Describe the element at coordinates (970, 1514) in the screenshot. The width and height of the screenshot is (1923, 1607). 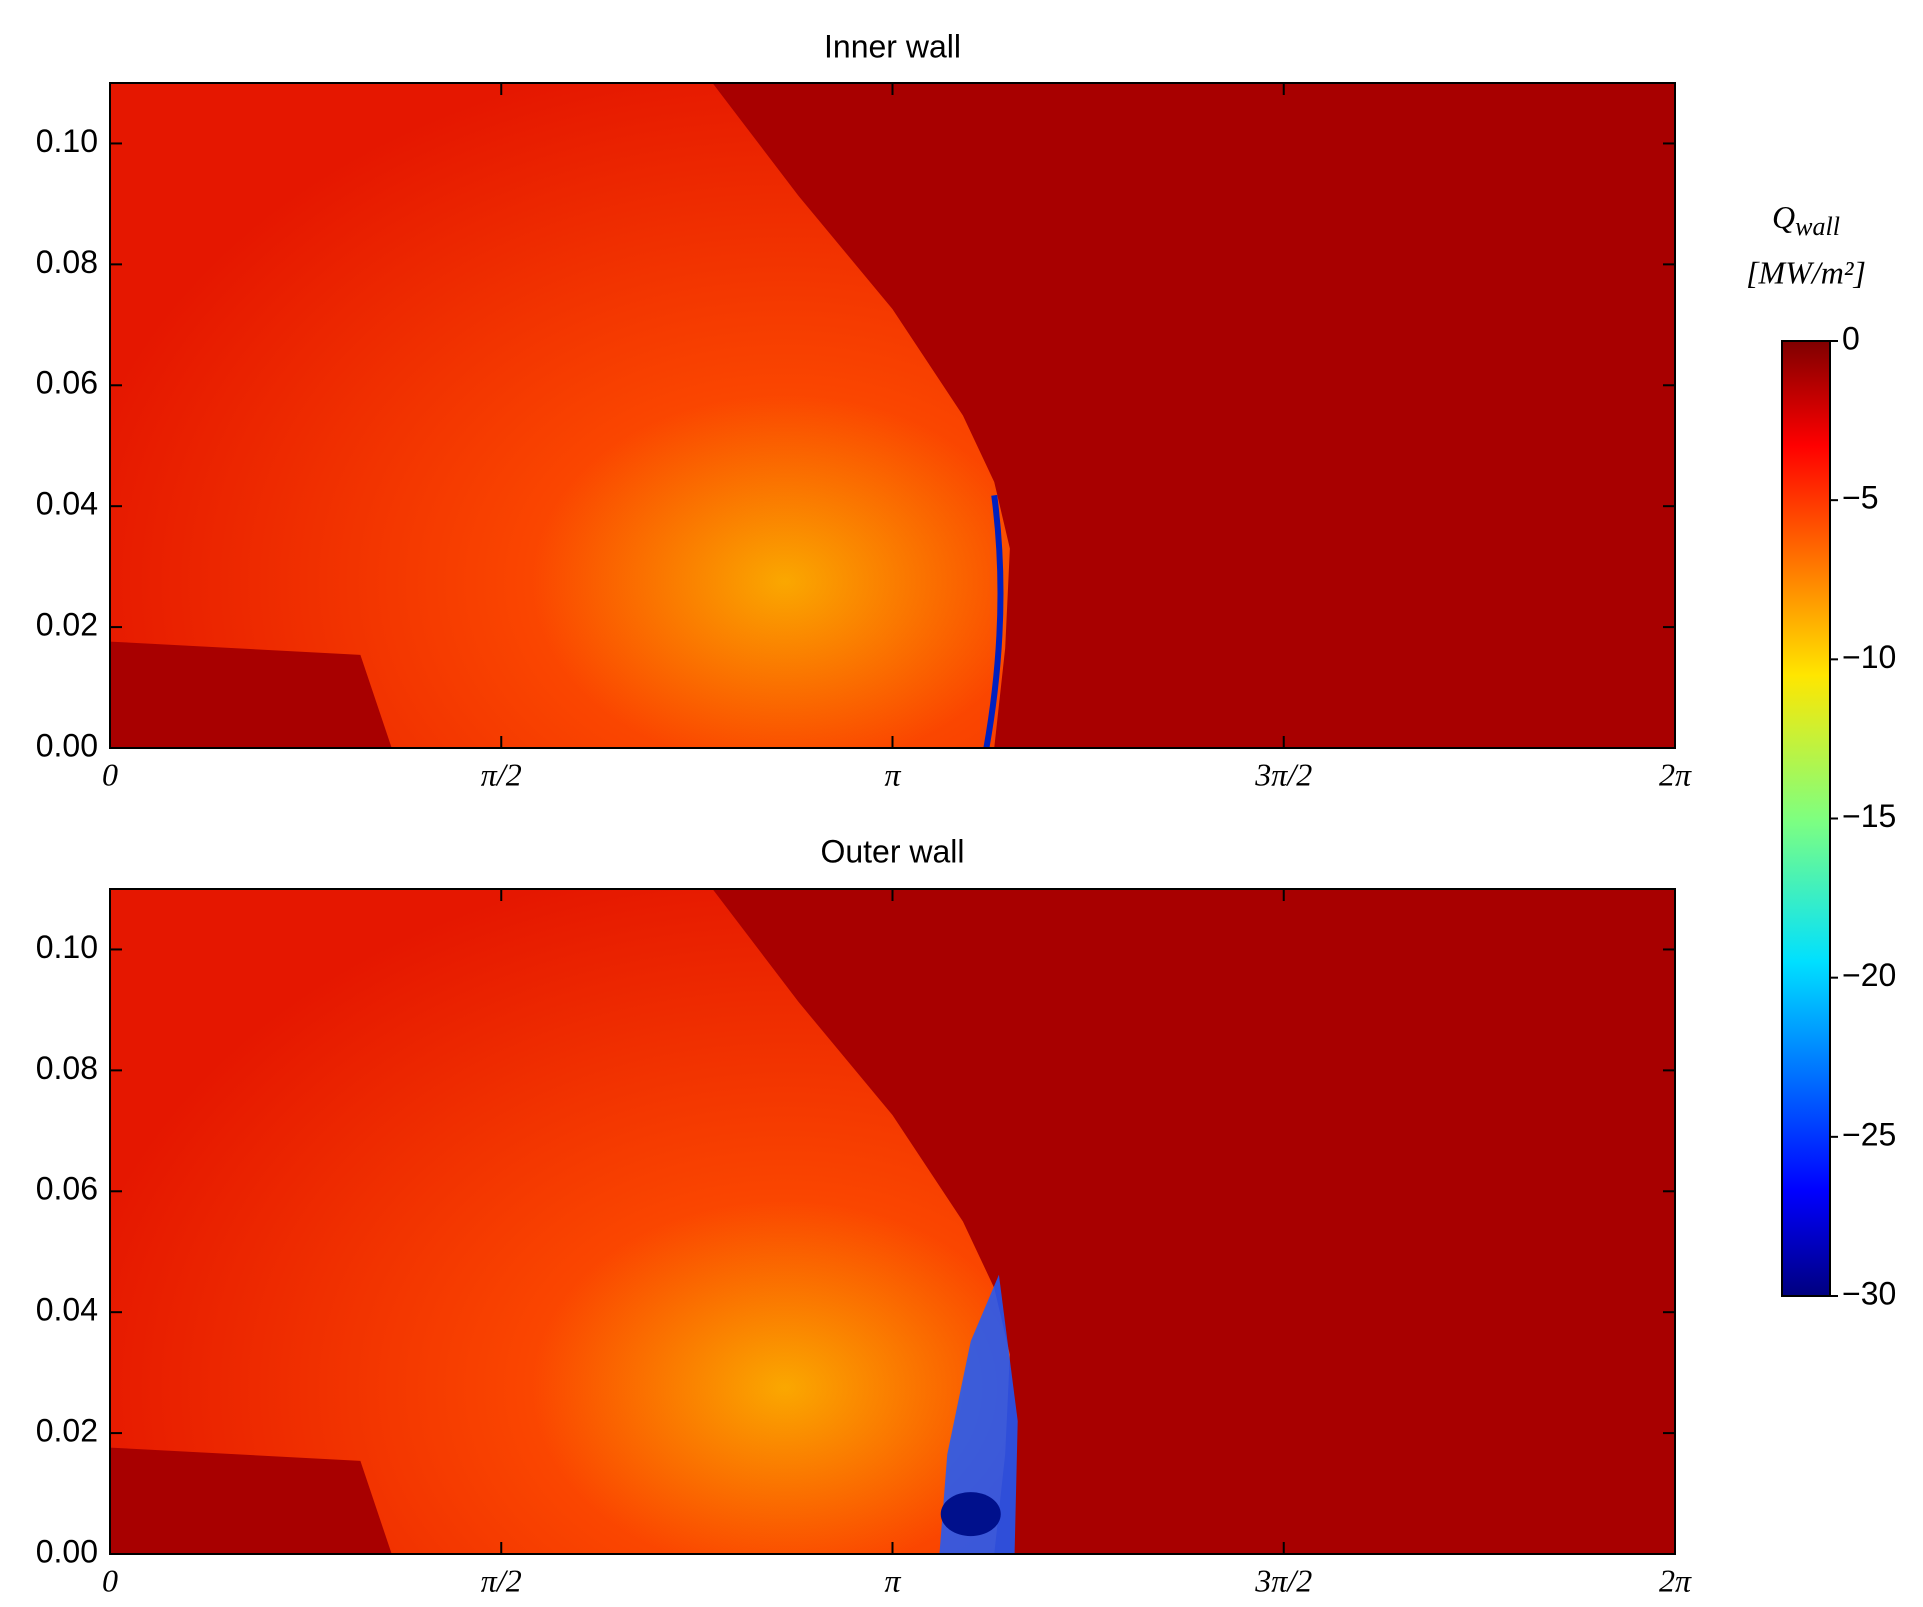
I see `field-patch` at that location.